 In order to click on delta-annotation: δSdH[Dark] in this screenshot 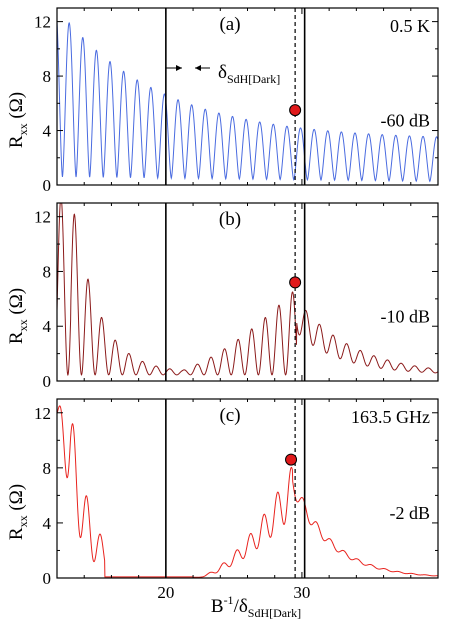, I will do `click(223, 74)`.